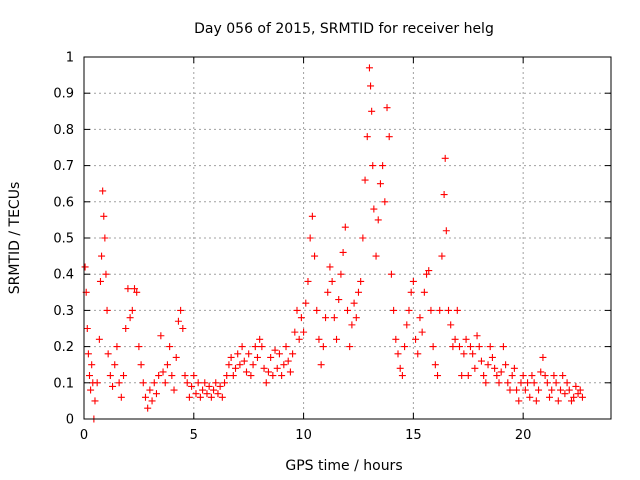 The image size is (640, 480). What do you see at coordinates (303, 435) in the screenshot?
I see `x-tick-label: 10` at bounding box center [303, 435].